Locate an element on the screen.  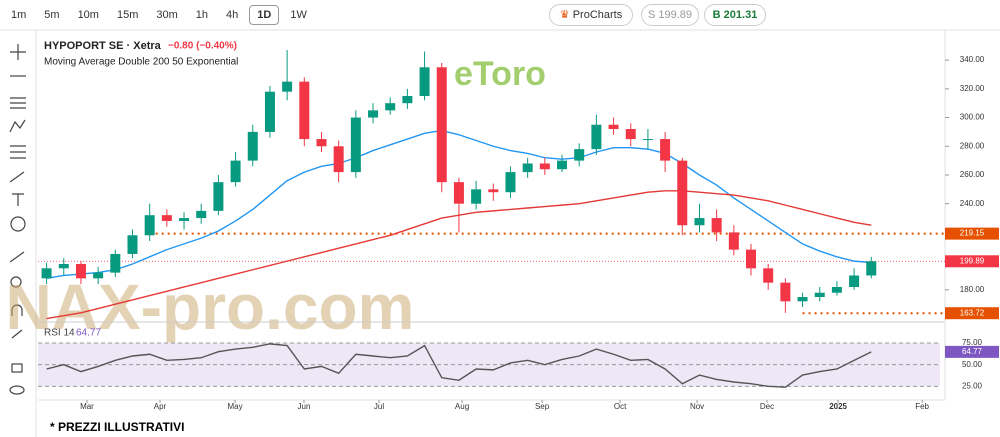
x-tick-label: Feb is located at coordinates (922, 406).